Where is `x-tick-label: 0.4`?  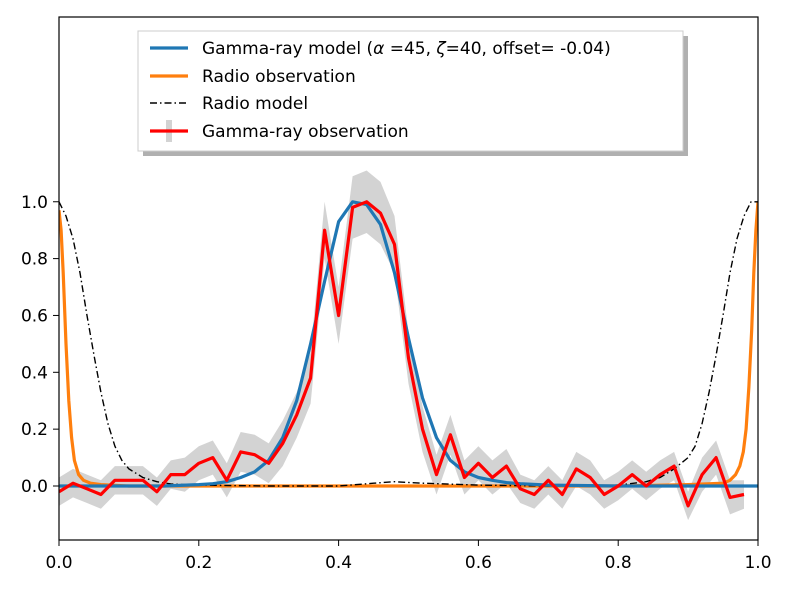
x-tick-label: 0.4 is located at coordinates (338, 563).